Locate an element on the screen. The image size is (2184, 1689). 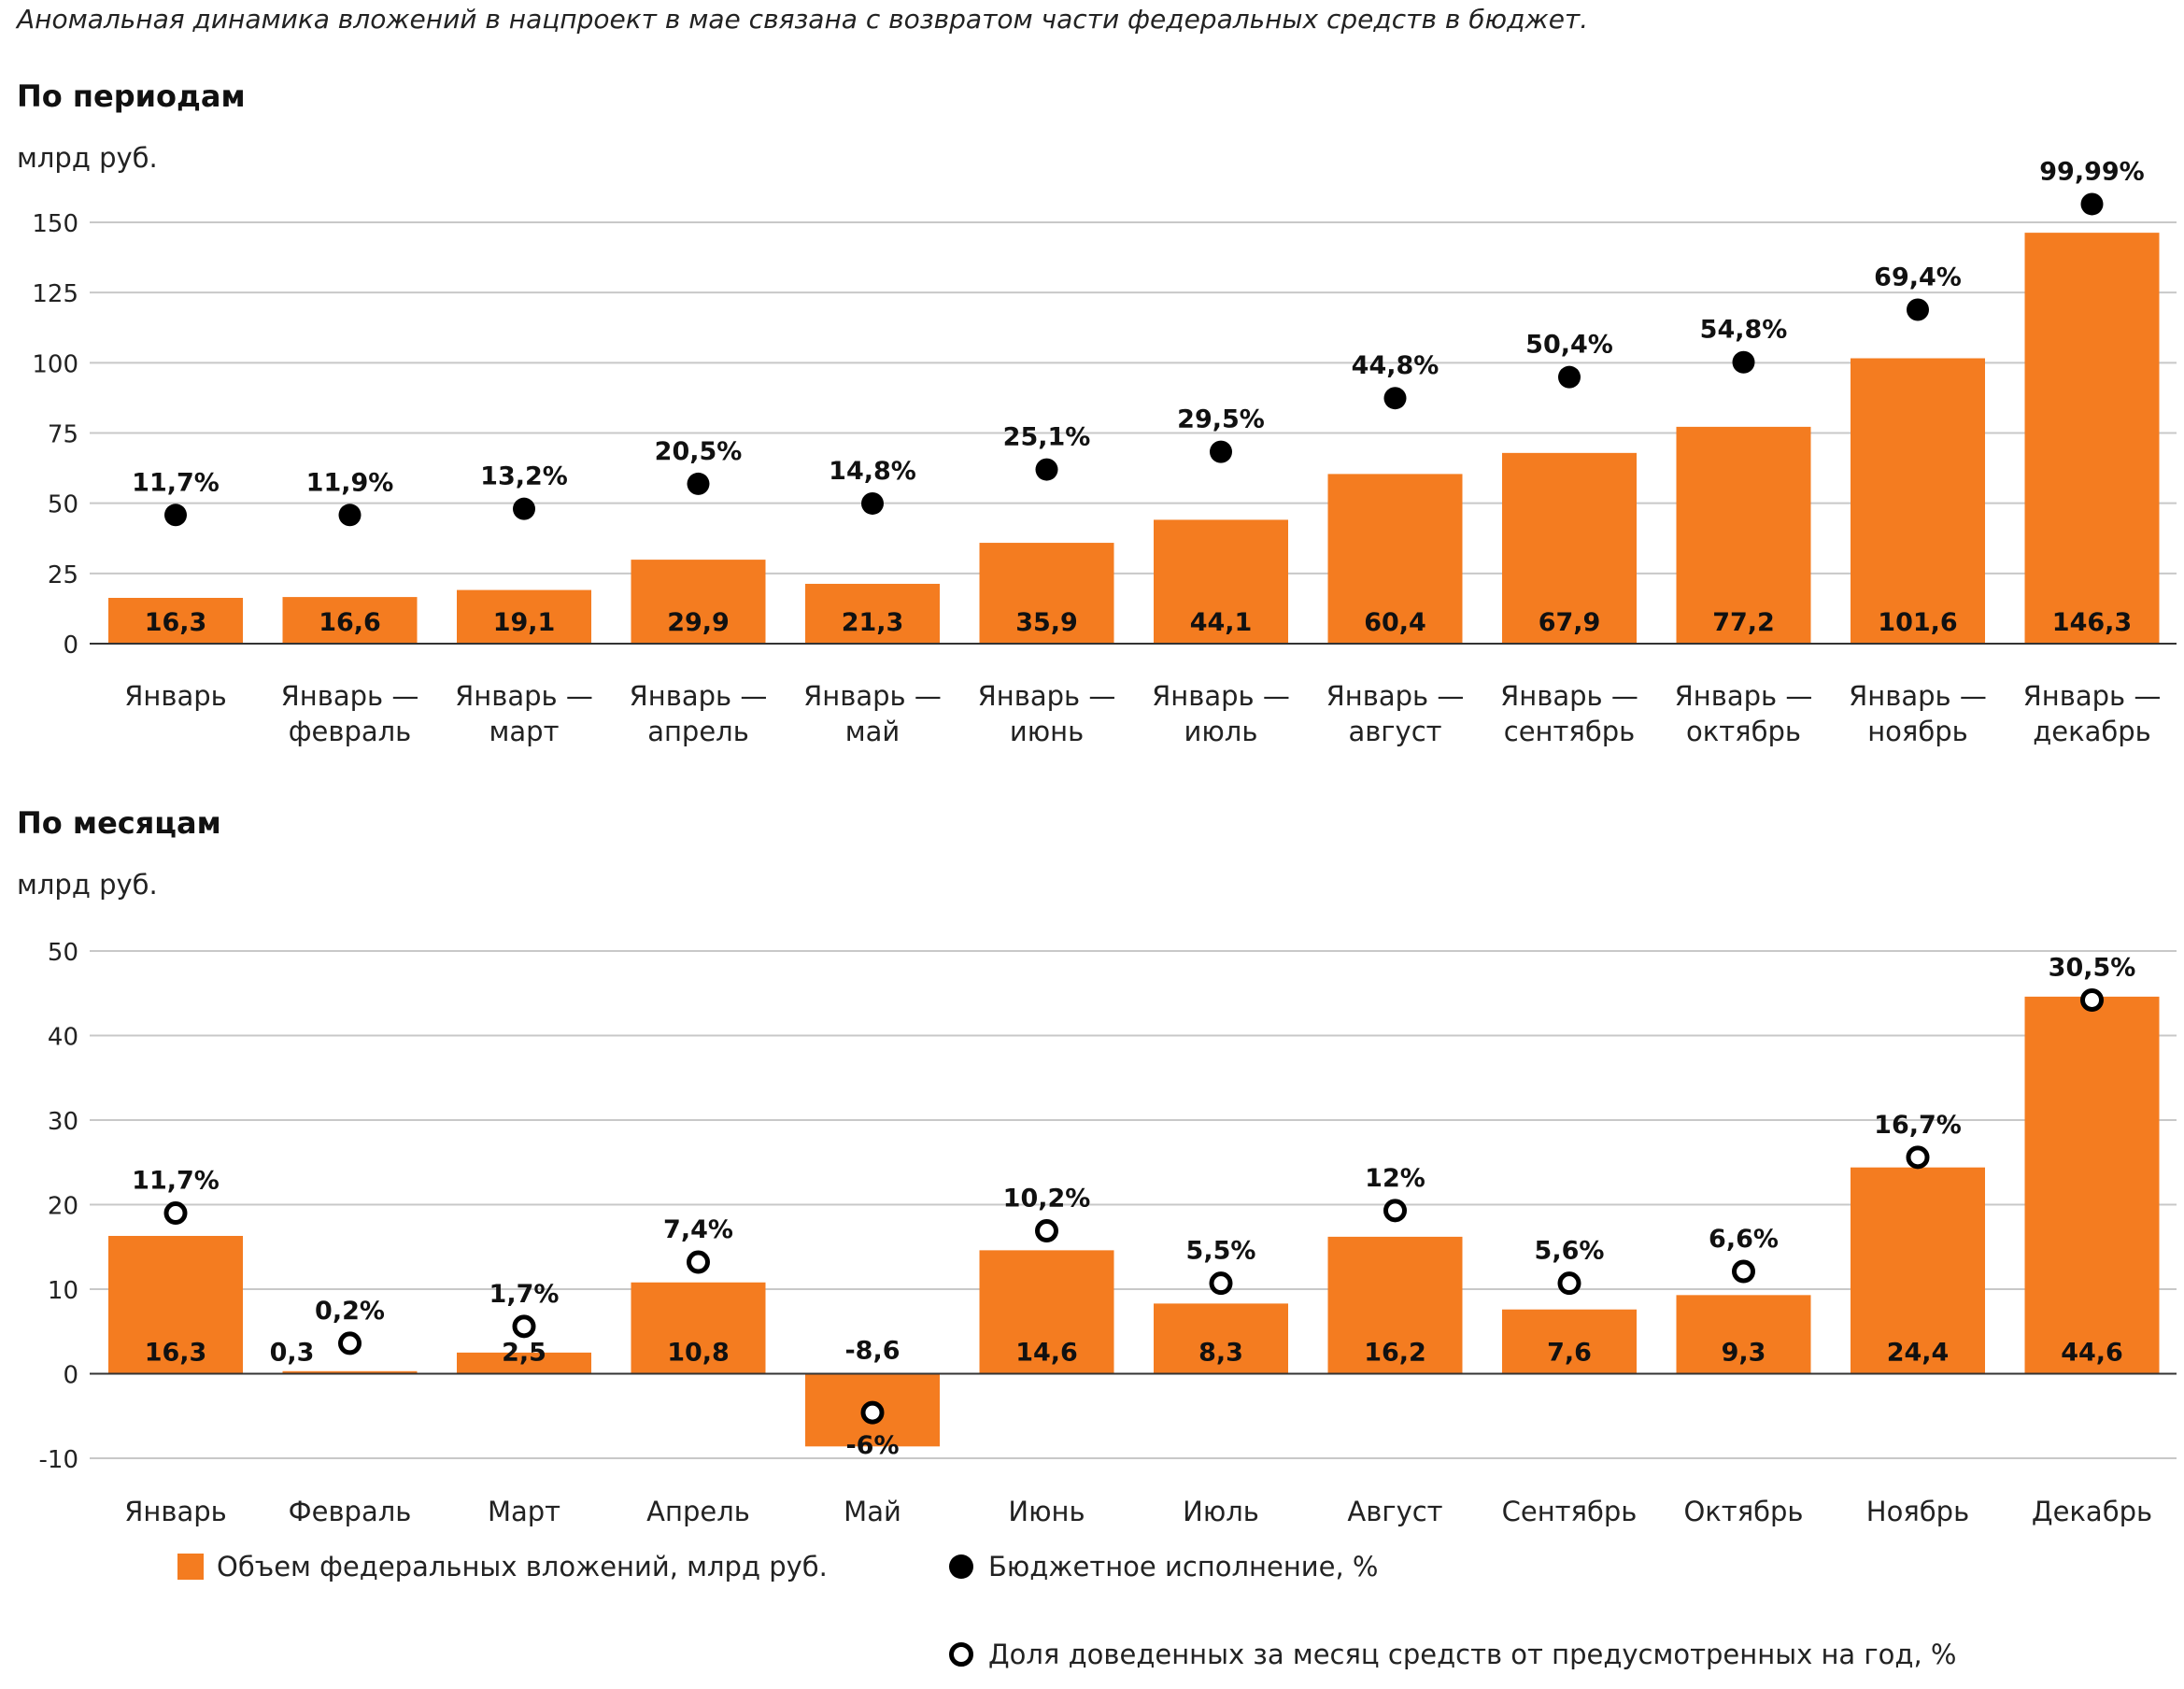
x-category-label: июль is located at coordinates (1221, 731).